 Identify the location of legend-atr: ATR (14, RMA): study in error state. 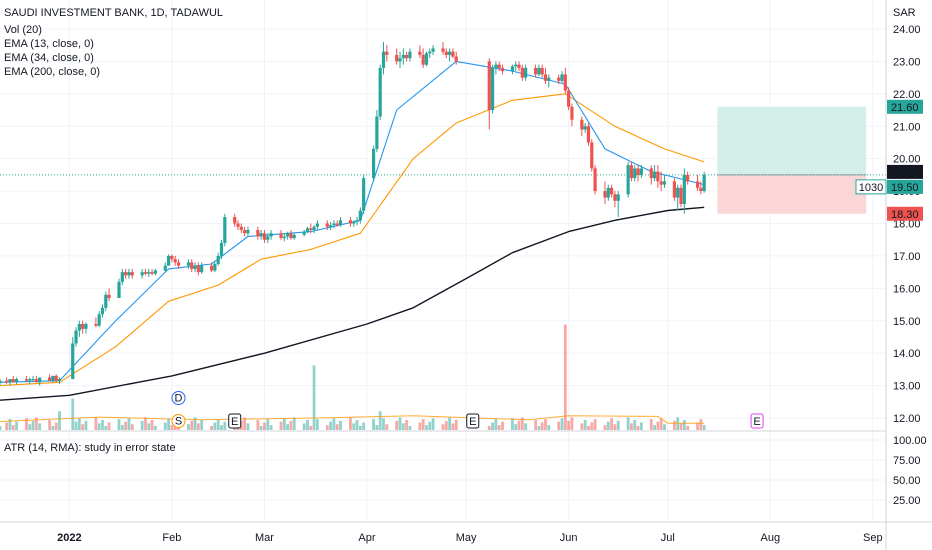
(90, 448).